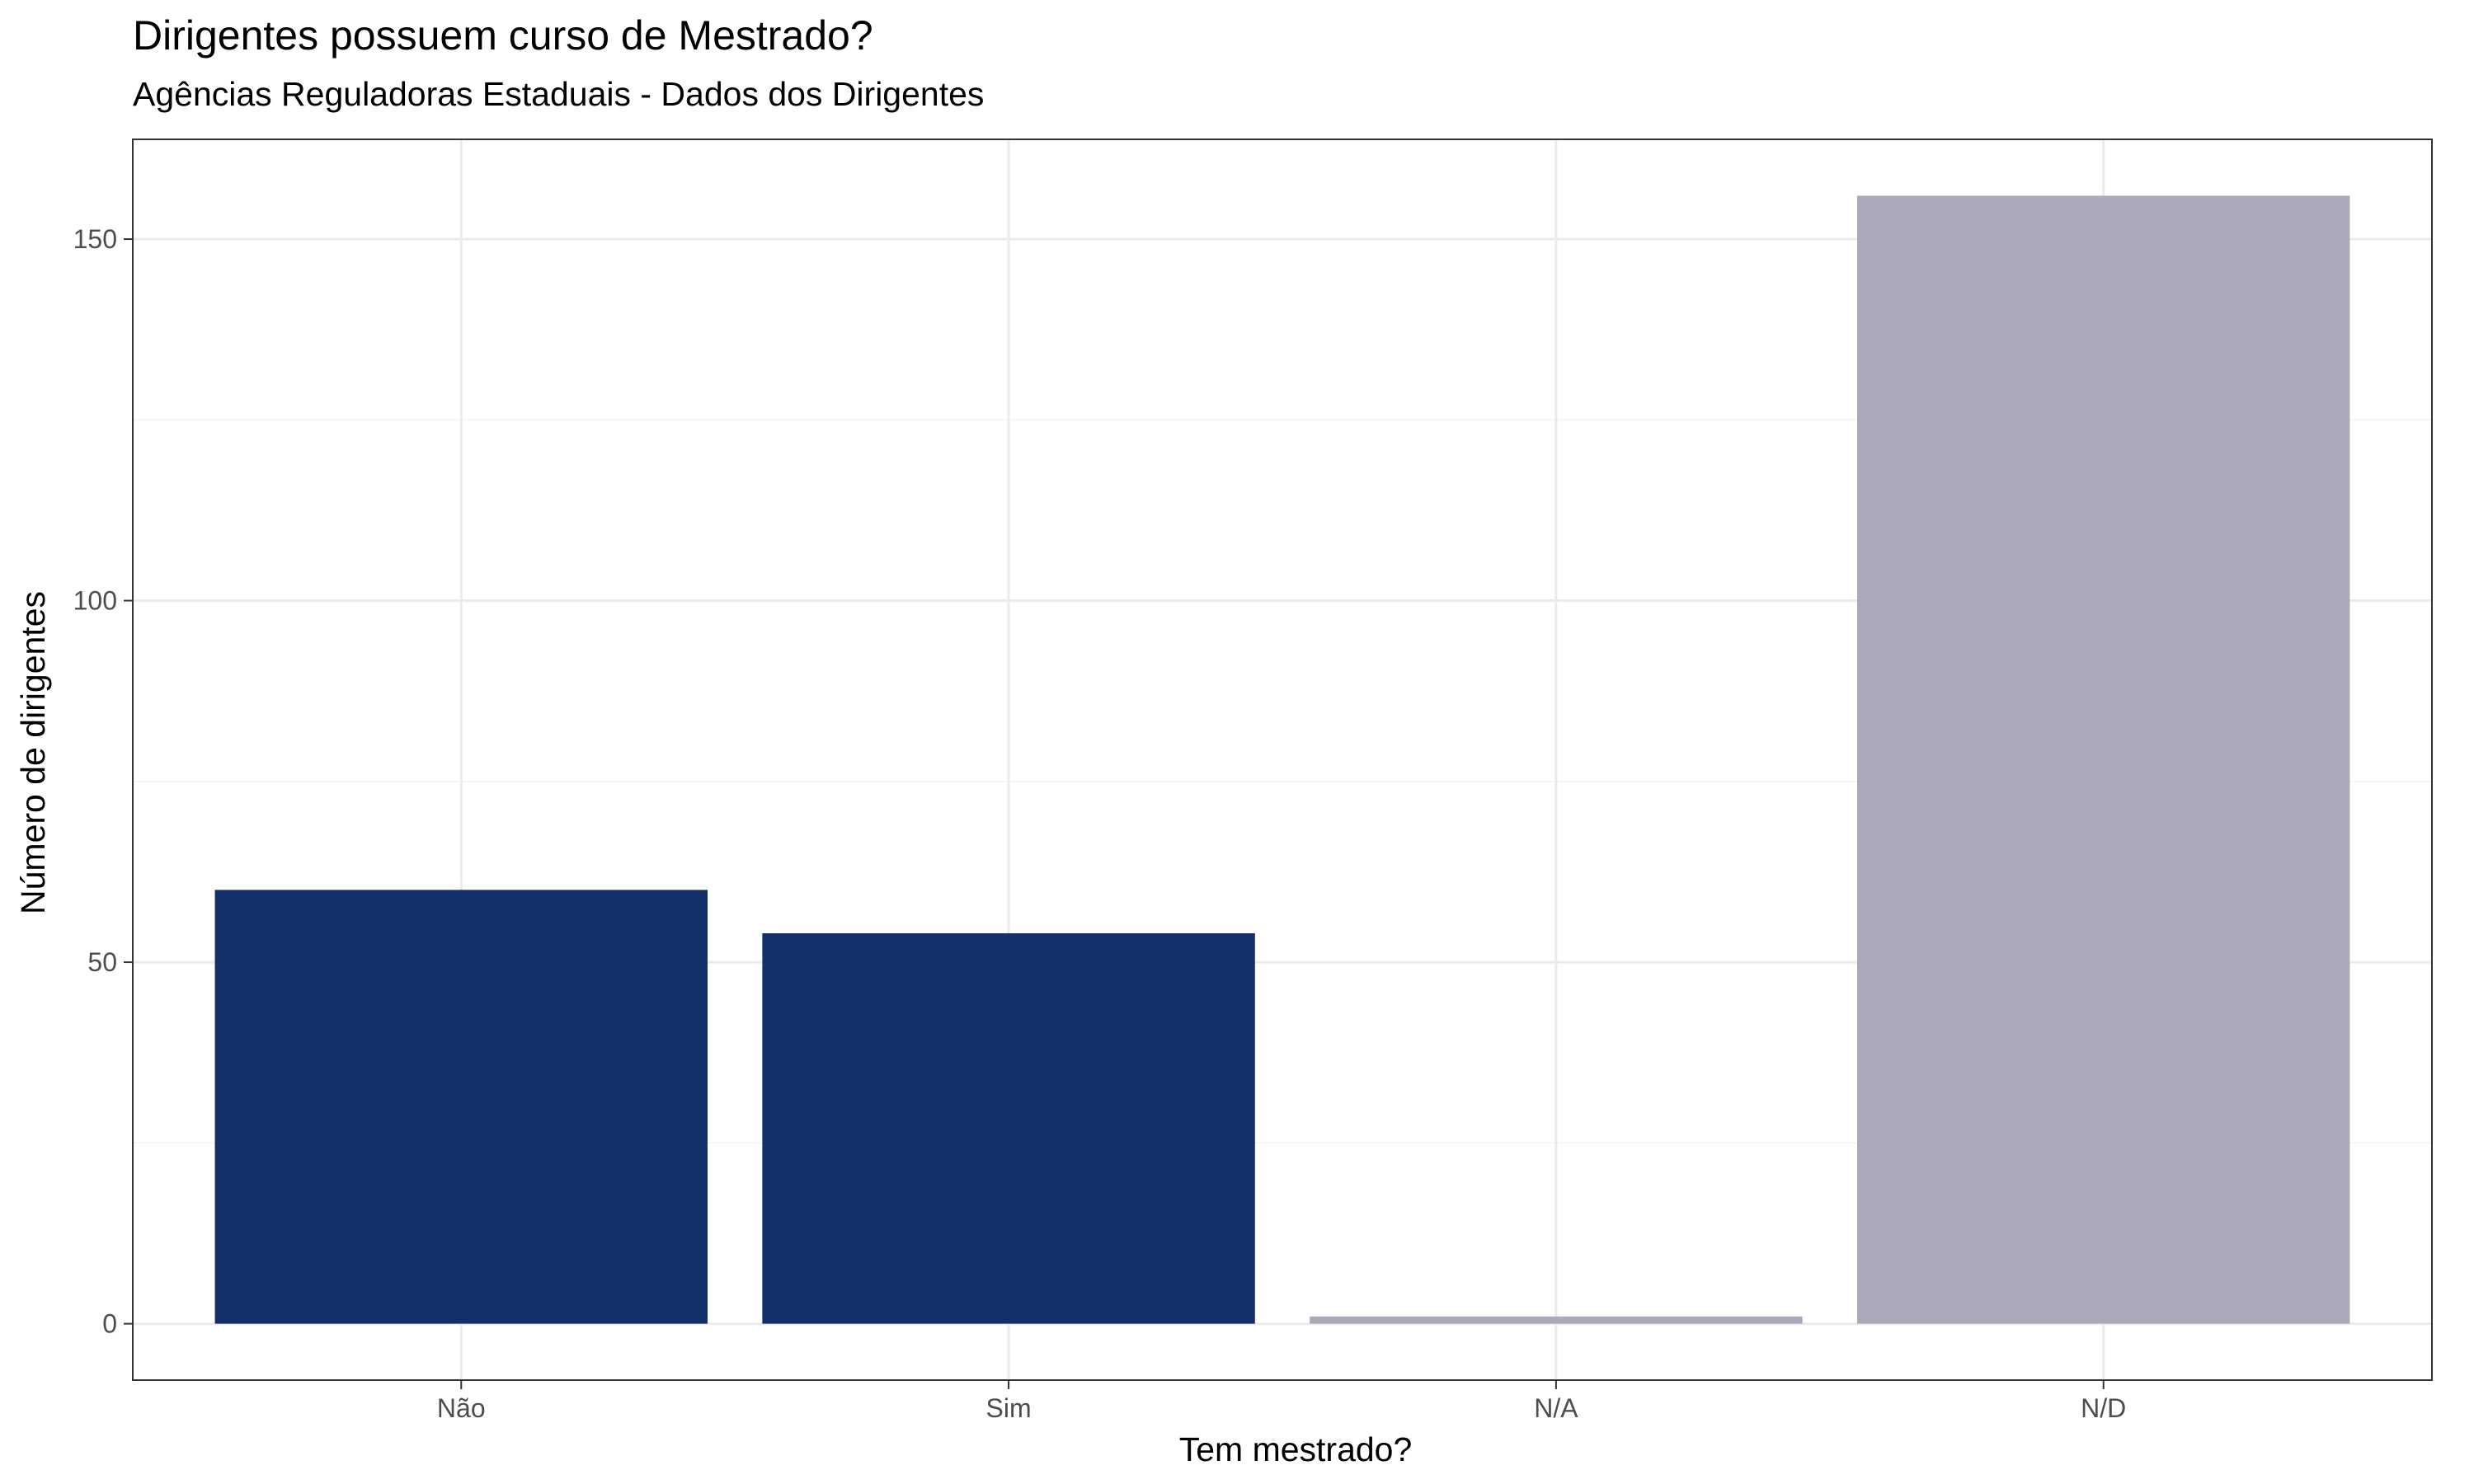 The height and width of the screenshot is (1484, 2474). Describe the element at coordinates (2103, 1408) in the screenshot. I see `x-tick-label: N/D` at that location.